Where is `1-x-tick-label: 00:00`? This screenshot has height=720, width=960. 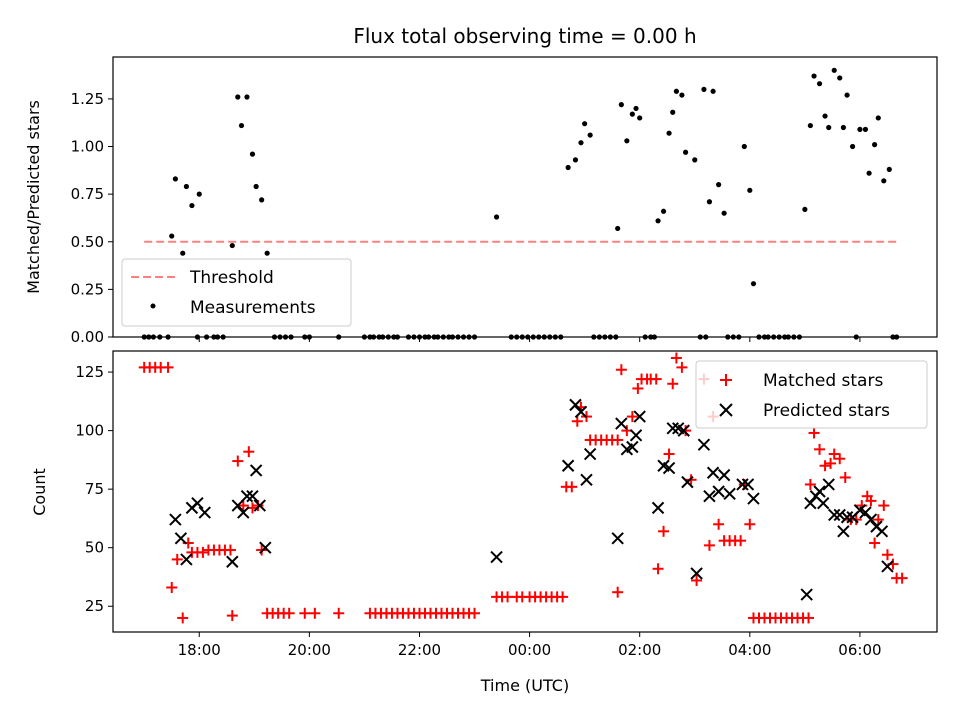
1-x-tick-label: 00:00 is located at coordinates (529, 650).